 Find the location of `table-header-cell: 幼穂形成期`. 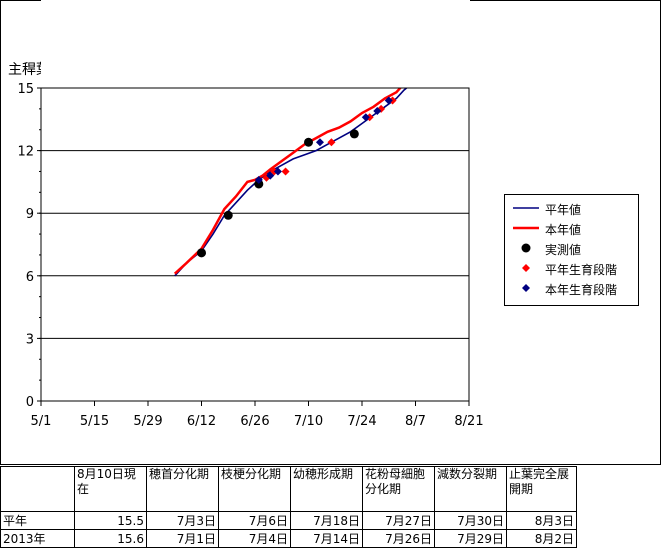

table-header-cell: 幼穂形成期 is located at coordinates (326, 489).